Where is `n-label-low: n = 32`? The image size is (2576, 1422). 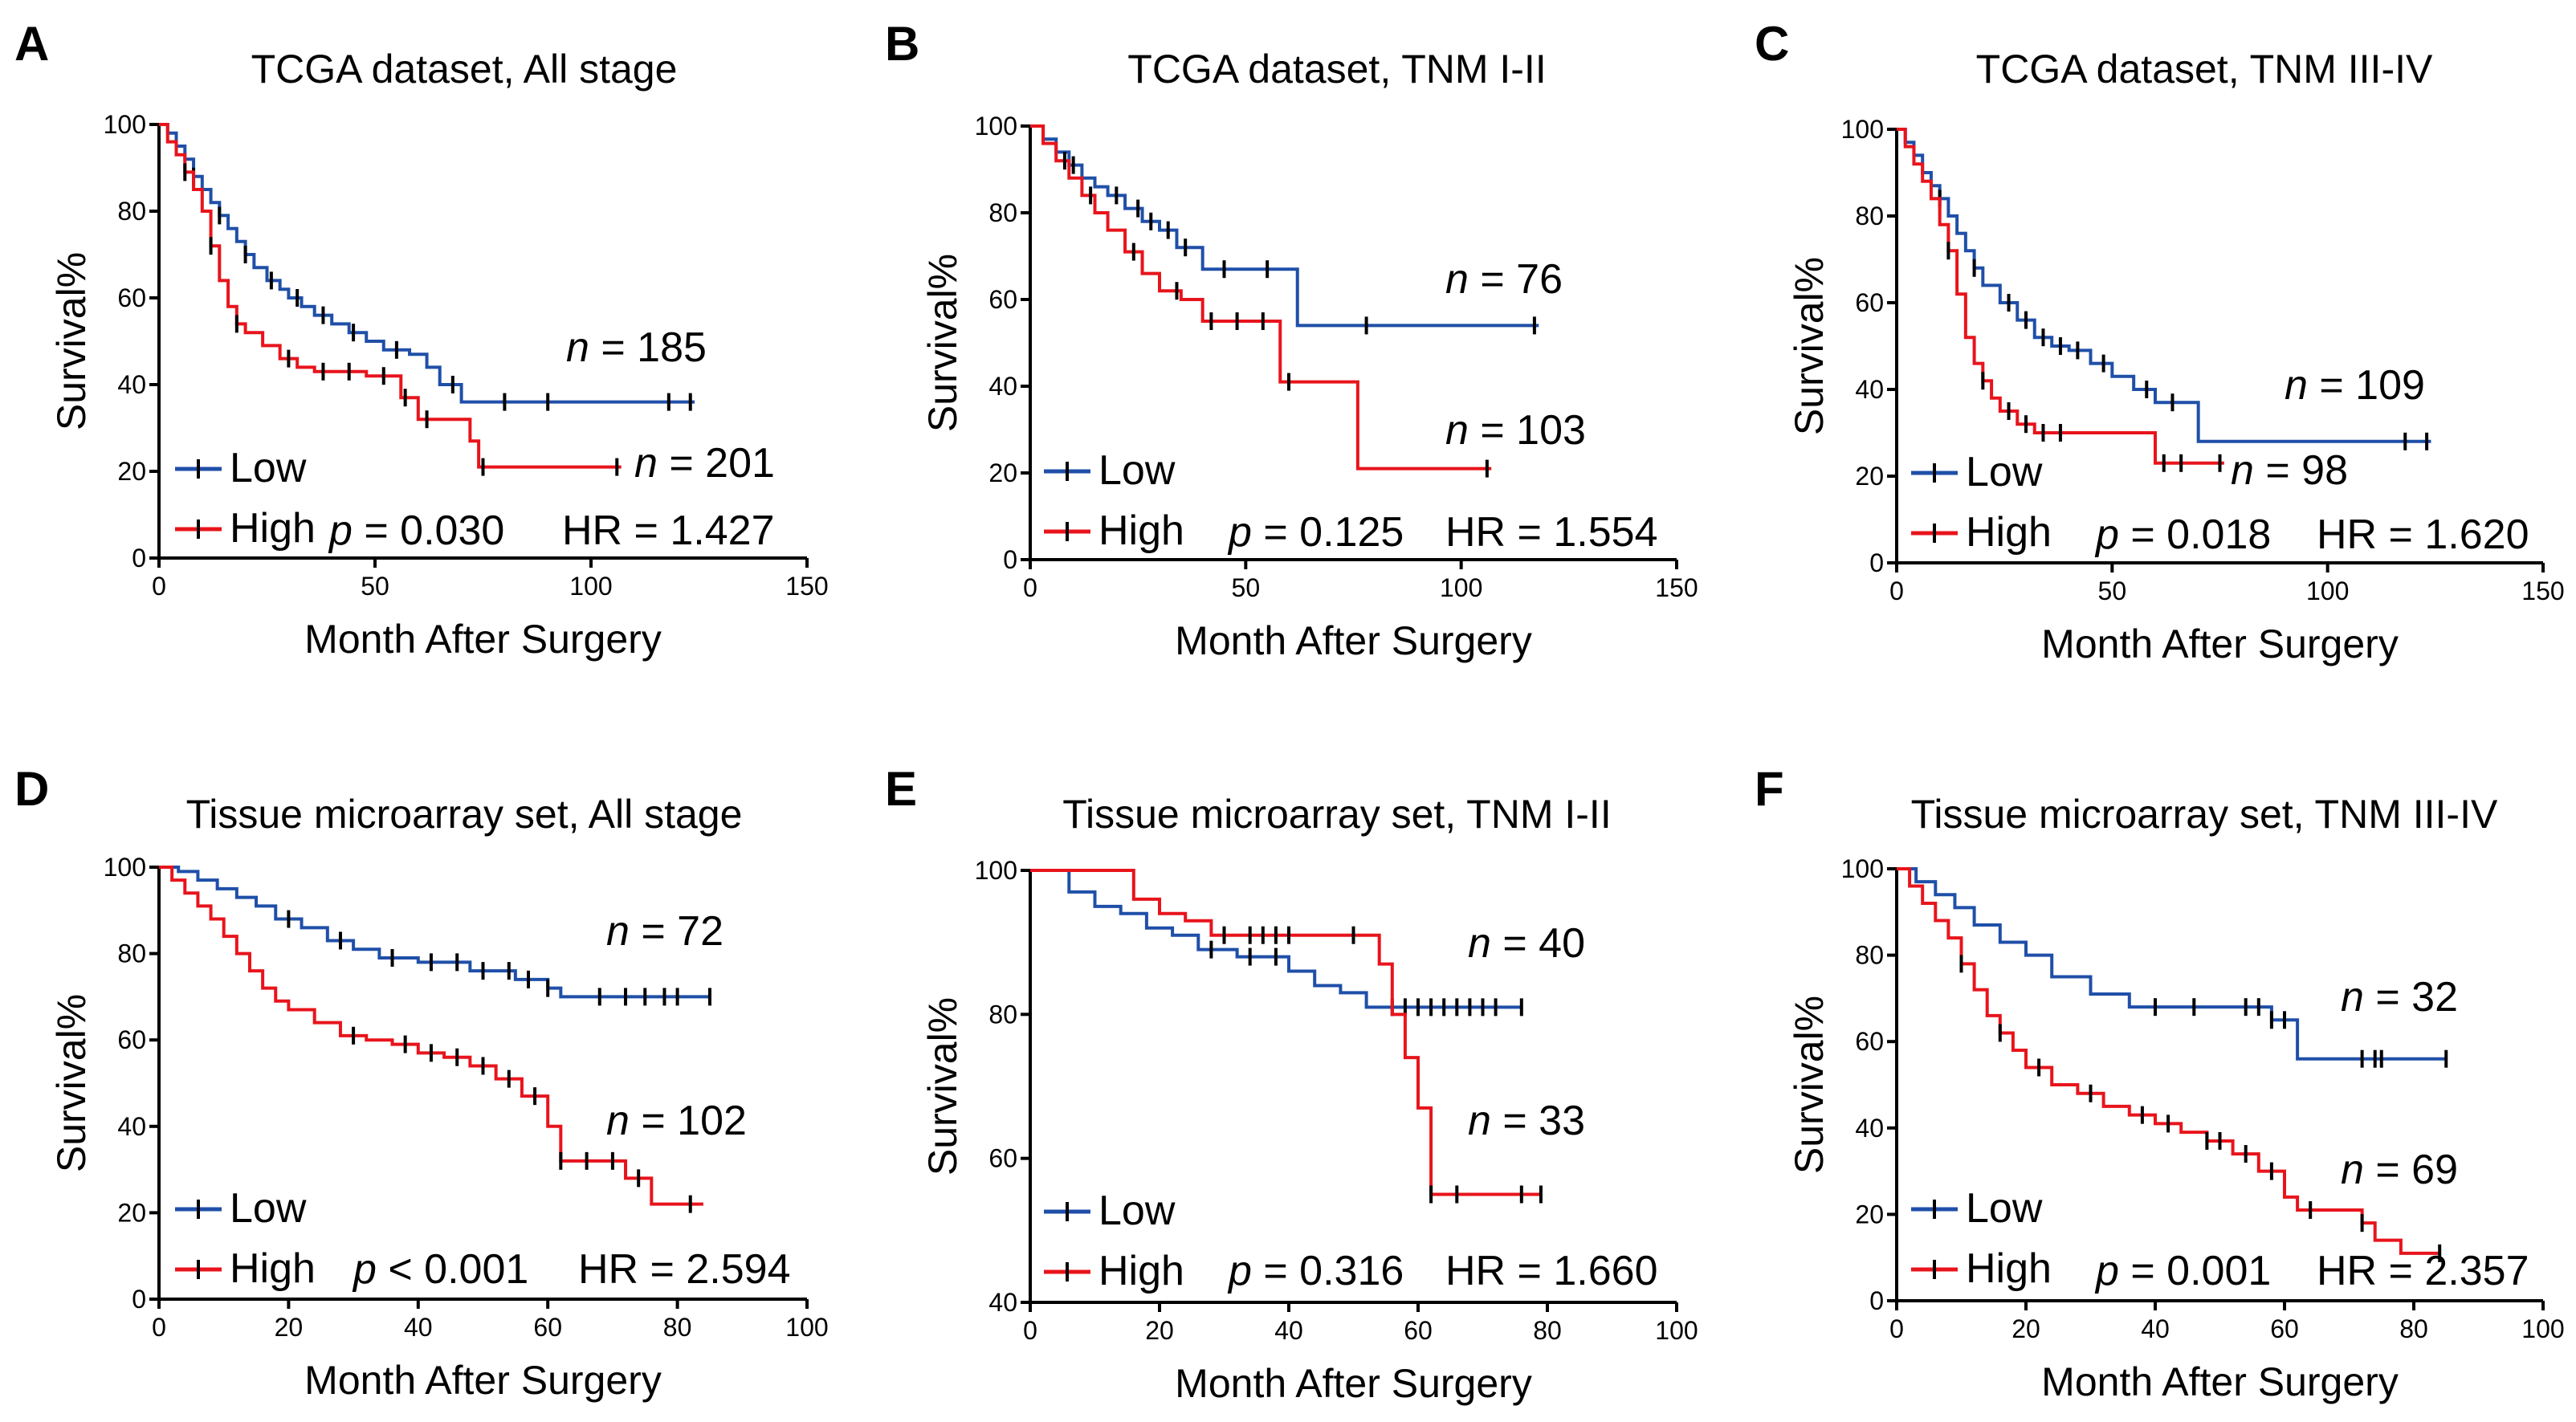 n-label-low: n = 32 is located at coordinates (2399, 997).